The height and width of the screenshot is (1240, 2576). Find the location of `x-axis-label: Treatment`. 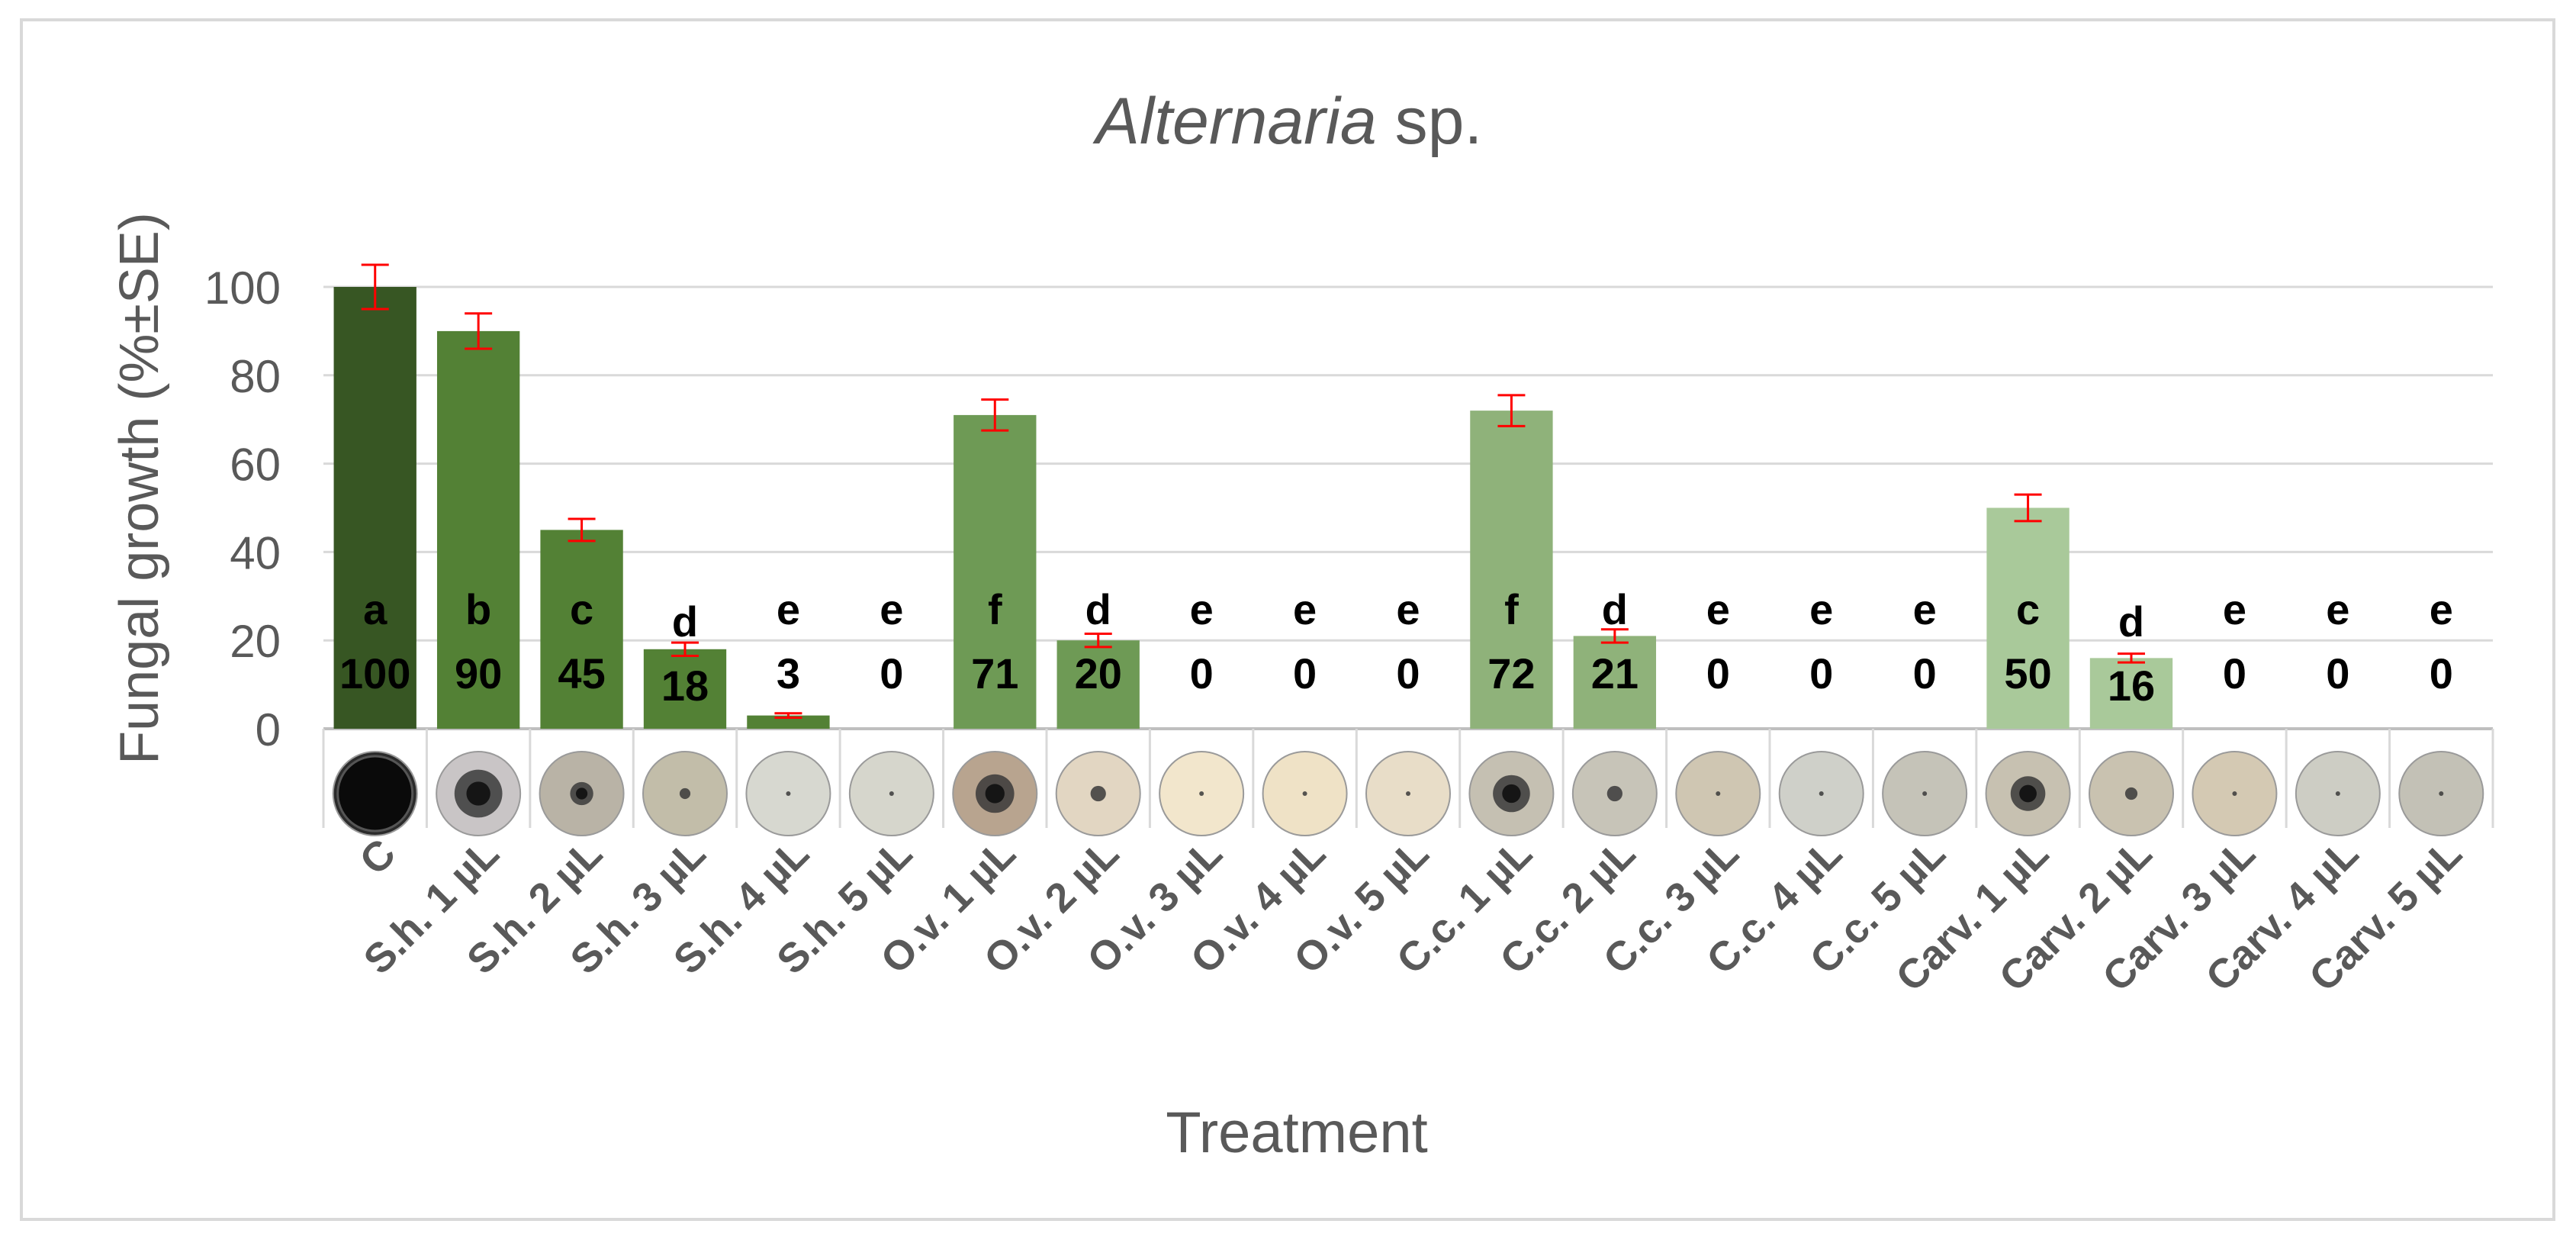

x-axis-label: Treatment is located at coordinates (1297, 1132).